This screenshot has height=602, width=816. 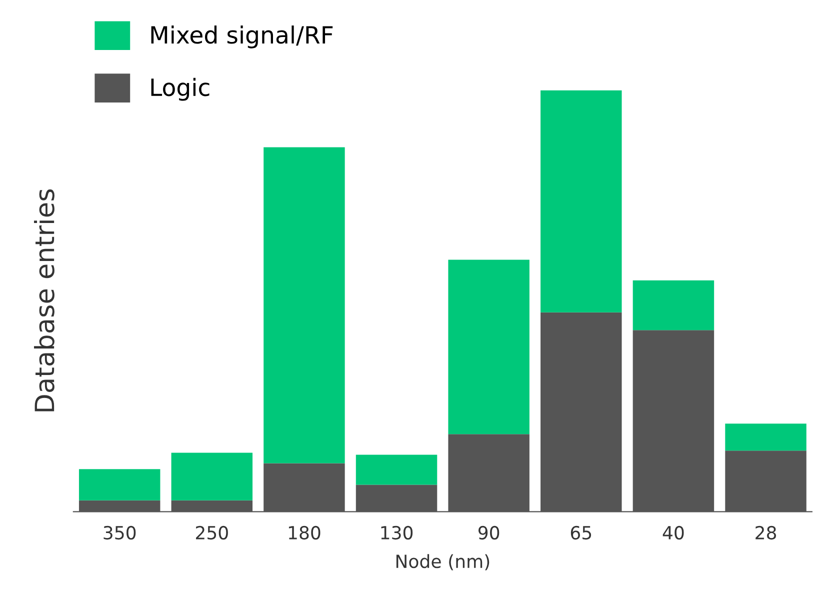 I want to click on x-tick-label: 350, so click(x=120, y=533).